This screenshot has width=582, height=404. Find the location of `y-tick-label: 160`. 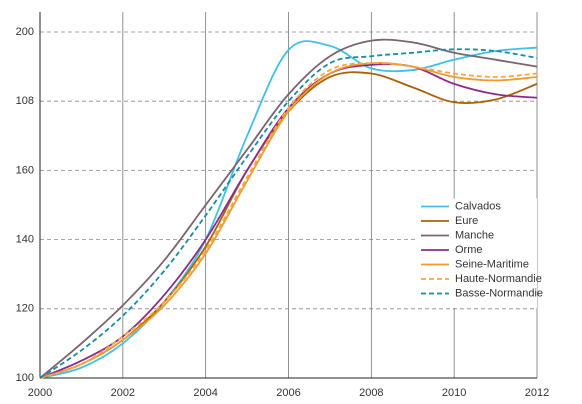

y-tick-label: 160 is located at coordinates (25, 170).